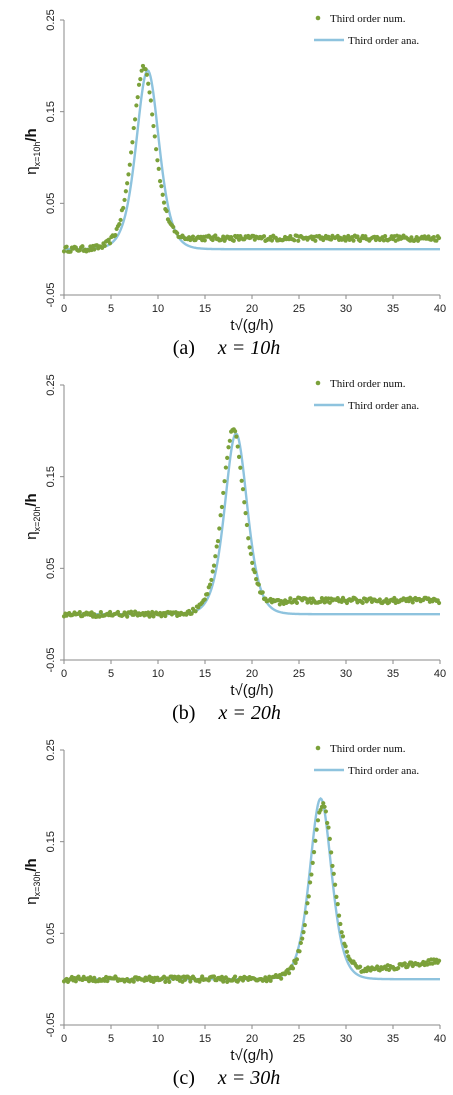 The height and width of the screenshot is (1095, 453). What do you see at coordinates (249, 348) in the screenshot?
I see `caption-math: x = 10h` at bounding box center [249, 348].